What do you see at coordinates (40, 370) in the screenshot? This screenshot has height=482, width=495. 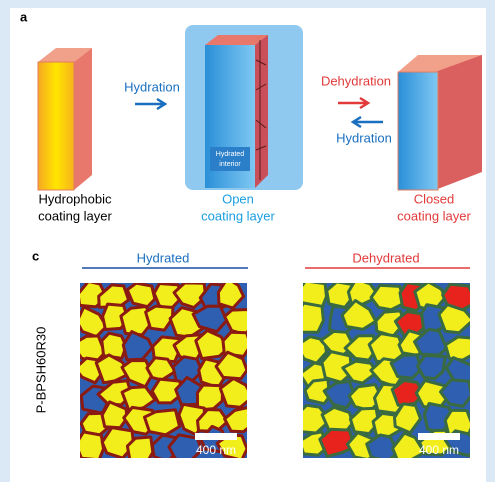 I see `sample-label: P-BPSH60R30` at bounding box center [40, 370].